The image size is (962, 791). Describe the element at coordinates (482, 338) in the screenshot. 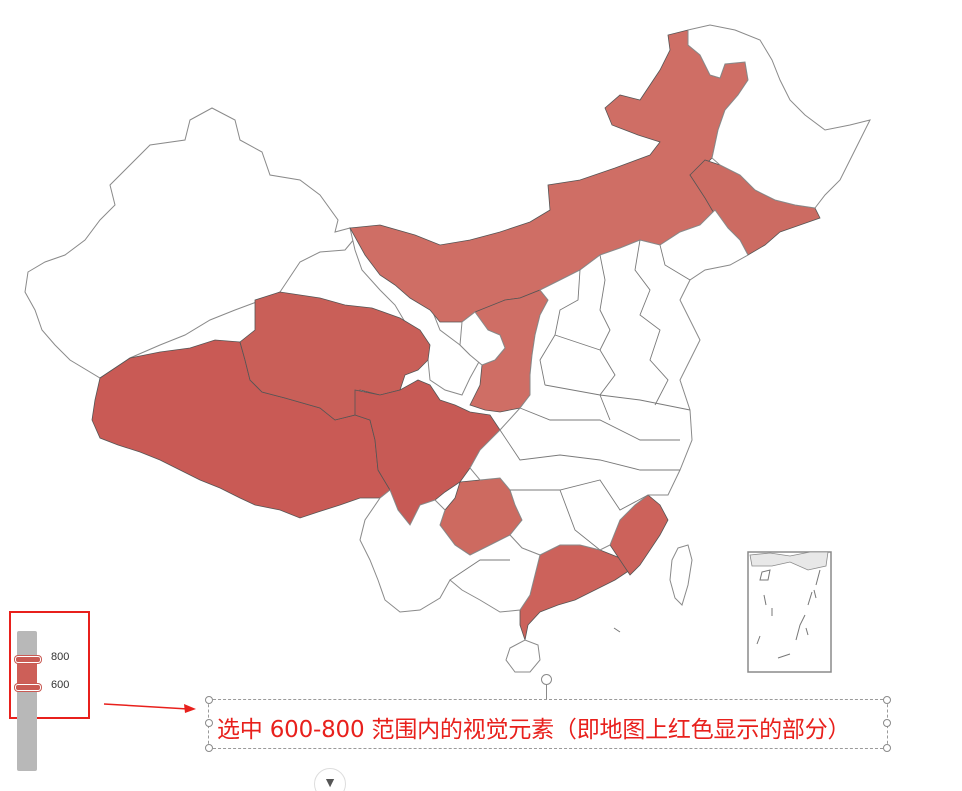

I see `region-ningxia` at that location.